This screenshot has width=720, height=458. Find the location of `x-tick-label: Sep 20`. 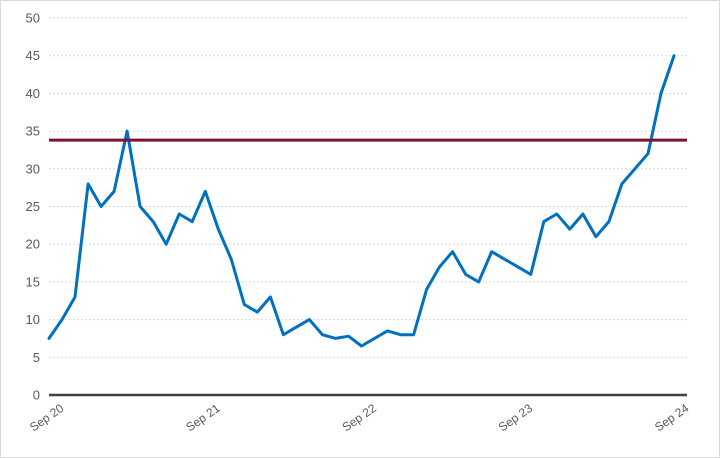

x-tick-label: Sep 20 is located at coordinates (46, 417).